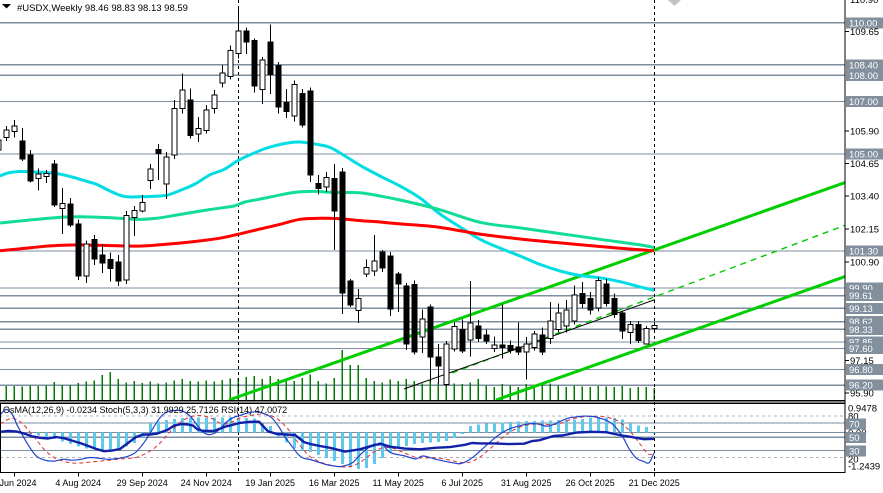 This screenshot has height=493, width=883. What do you see at coordinates (590, 483) in the screenshot?
I see `svg-text: 26 Oct 2025` at bounding box center [590, 483].